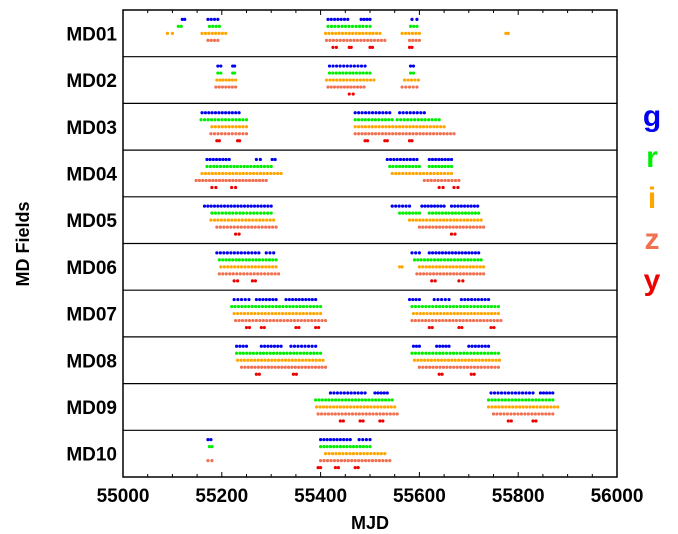  I want to click on legend-band-i: i, so click(652, 198).